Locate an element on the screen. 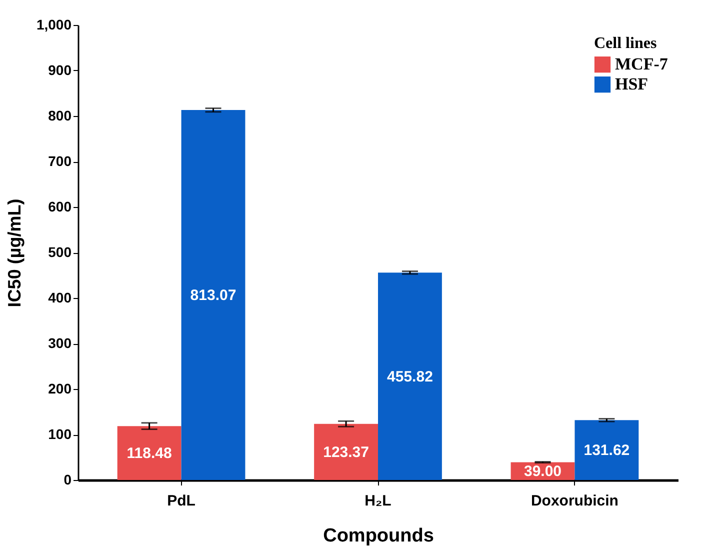  data-label: 131.62 is located at coordinates (607, 451).